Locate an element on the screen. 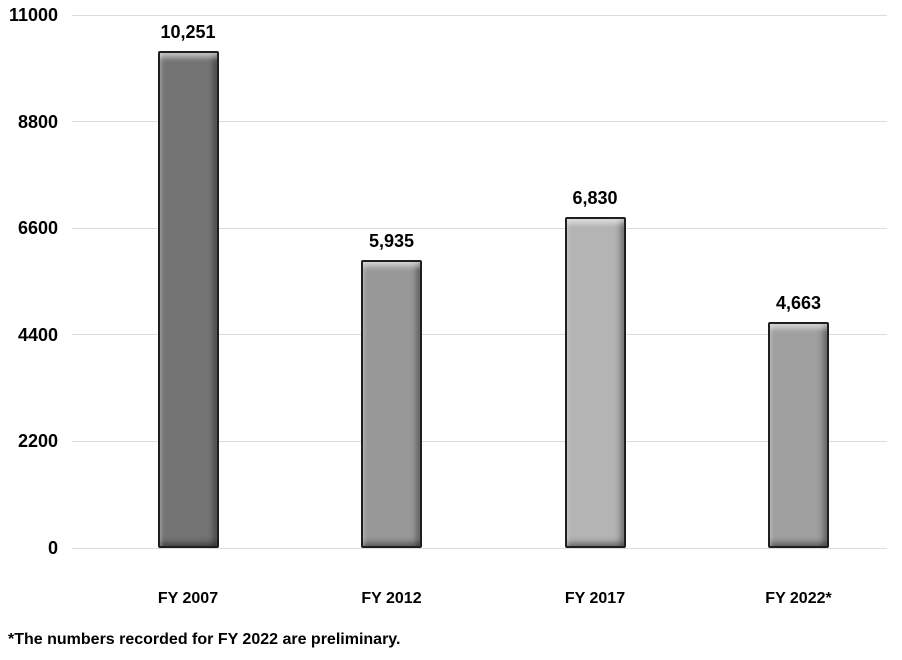 This screenshot has height=660, width=902. y-tick-label: 0 is located at coordinates (52, 548).